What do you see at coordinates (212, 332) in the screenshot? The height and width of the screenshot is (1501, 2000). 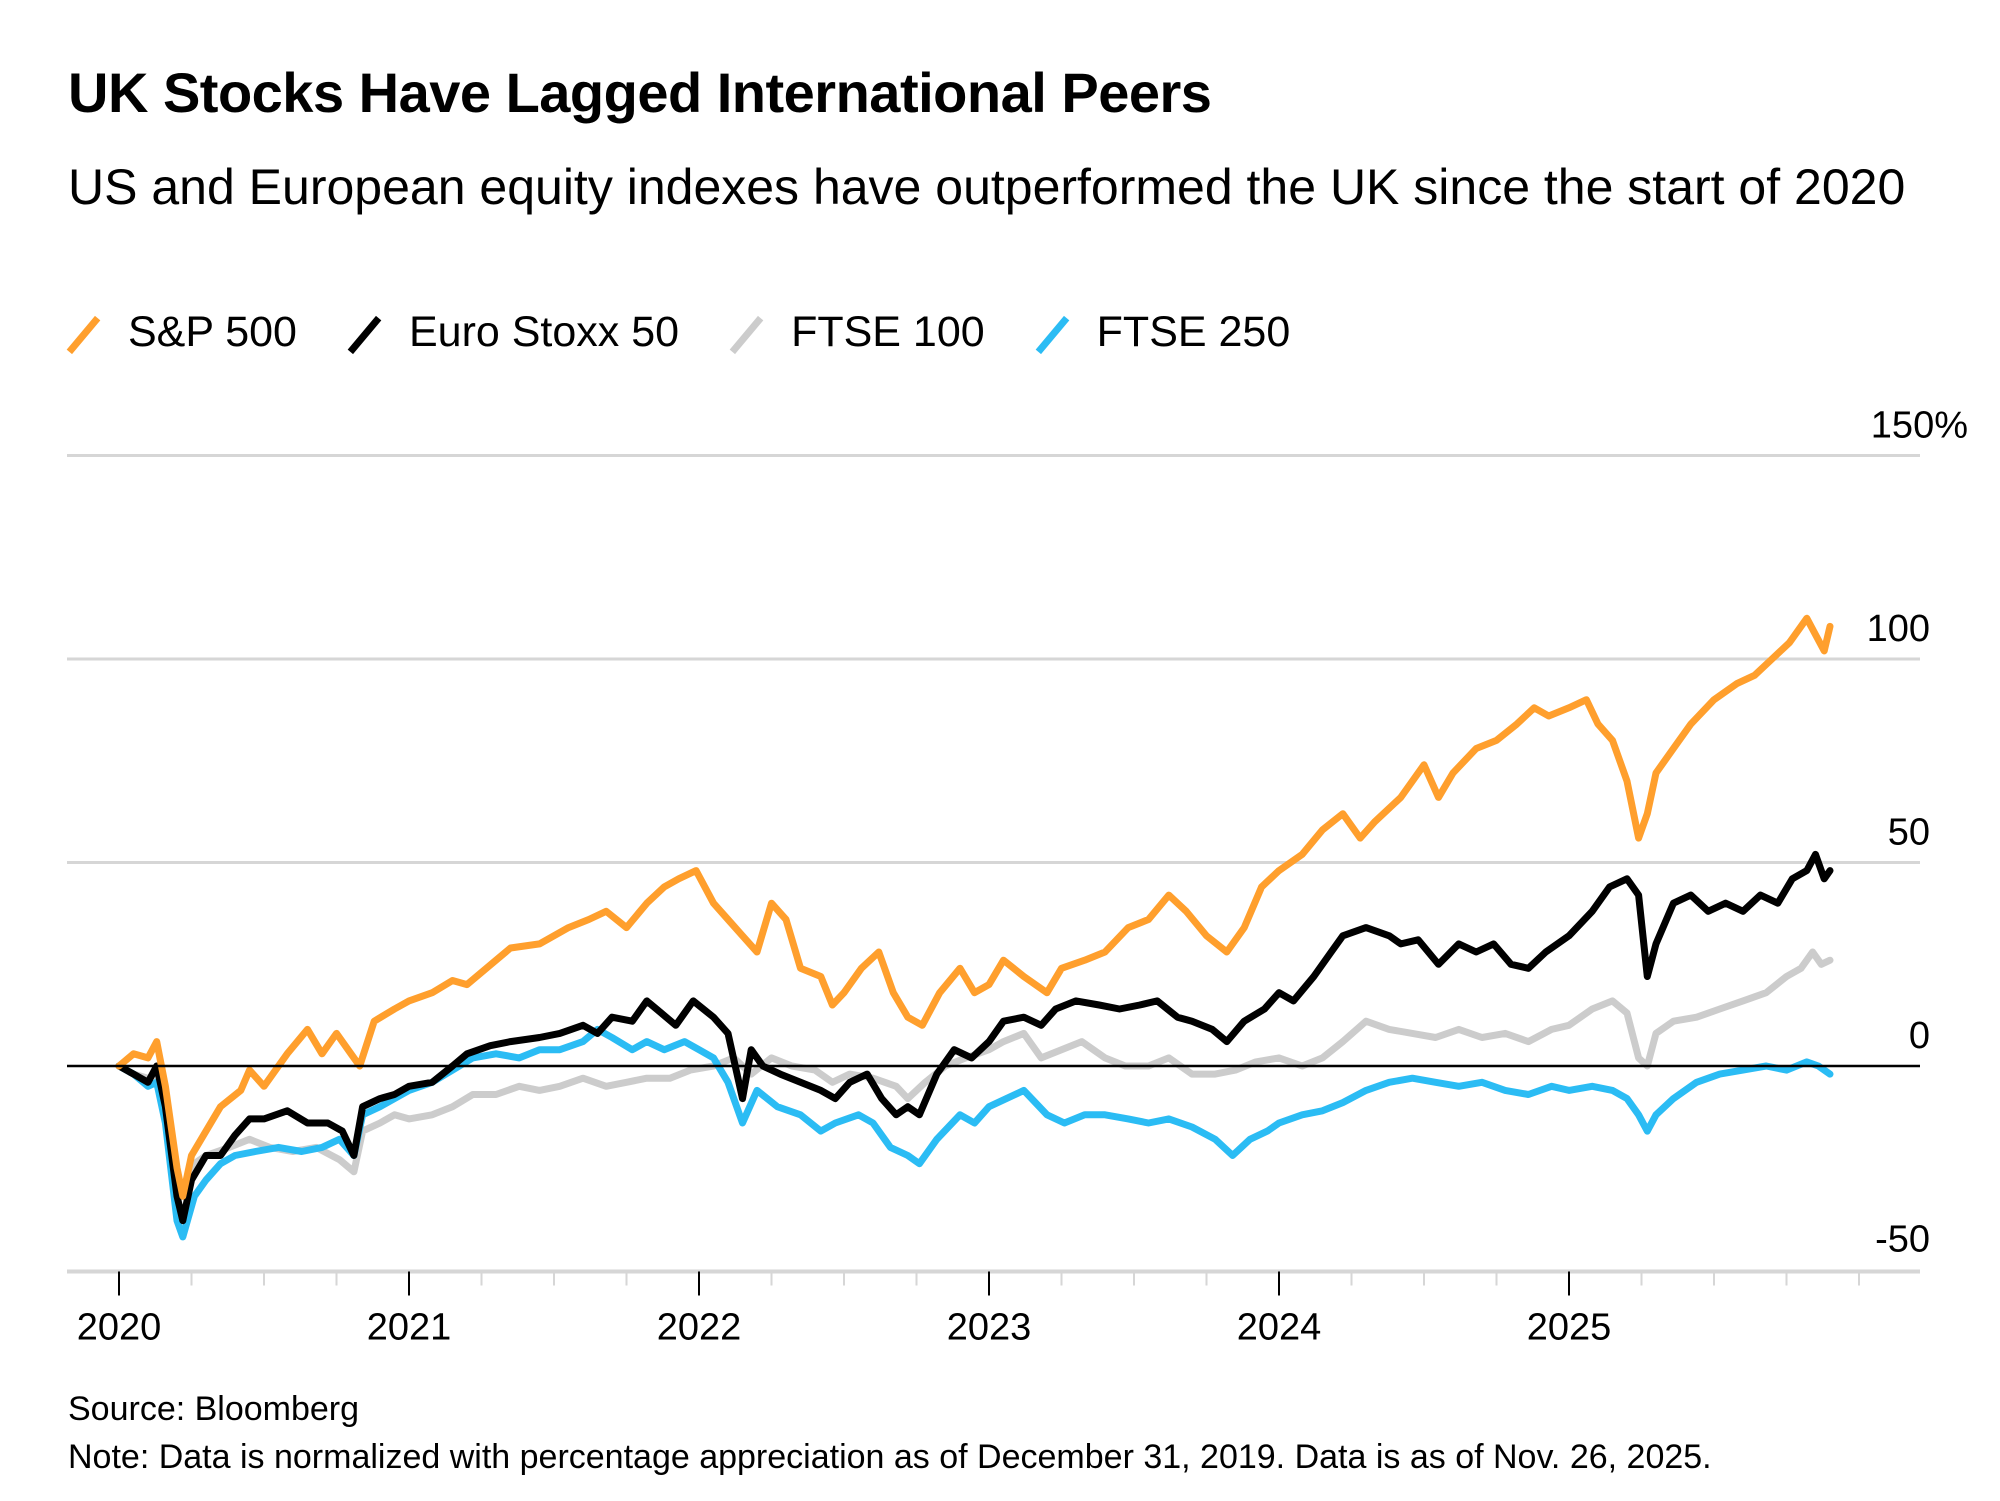 I see `legend-label: S&P 500` at bounding box center [212, 332].